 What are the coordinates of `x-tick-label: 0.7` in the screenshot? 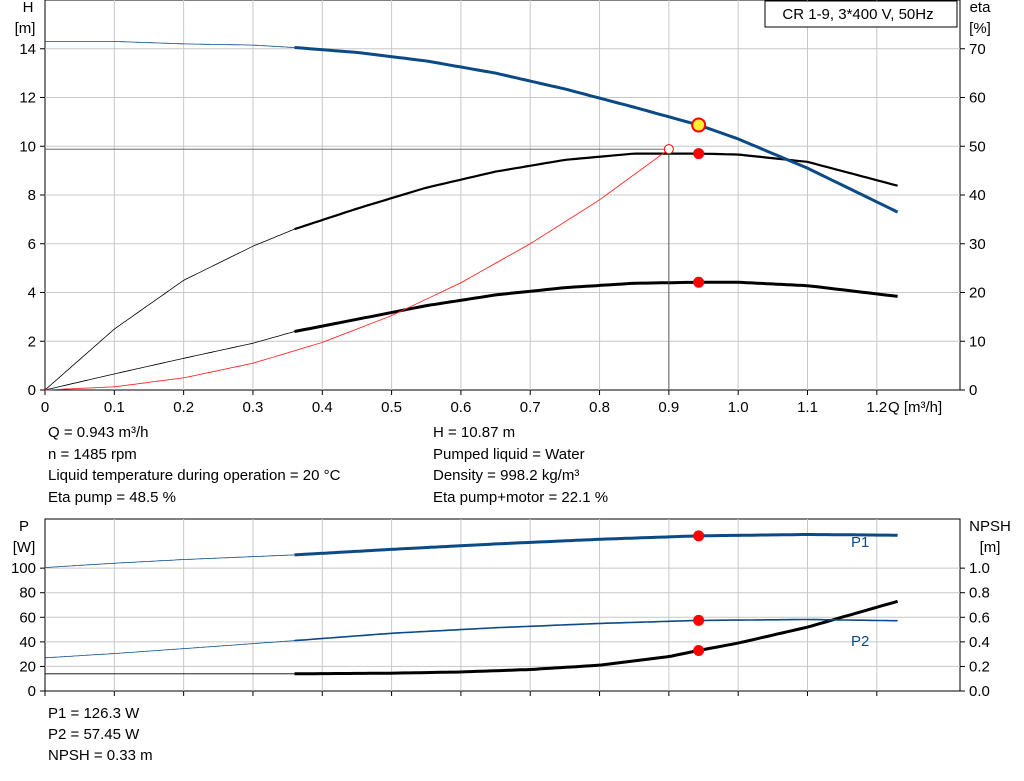 It's located at (530, 407).